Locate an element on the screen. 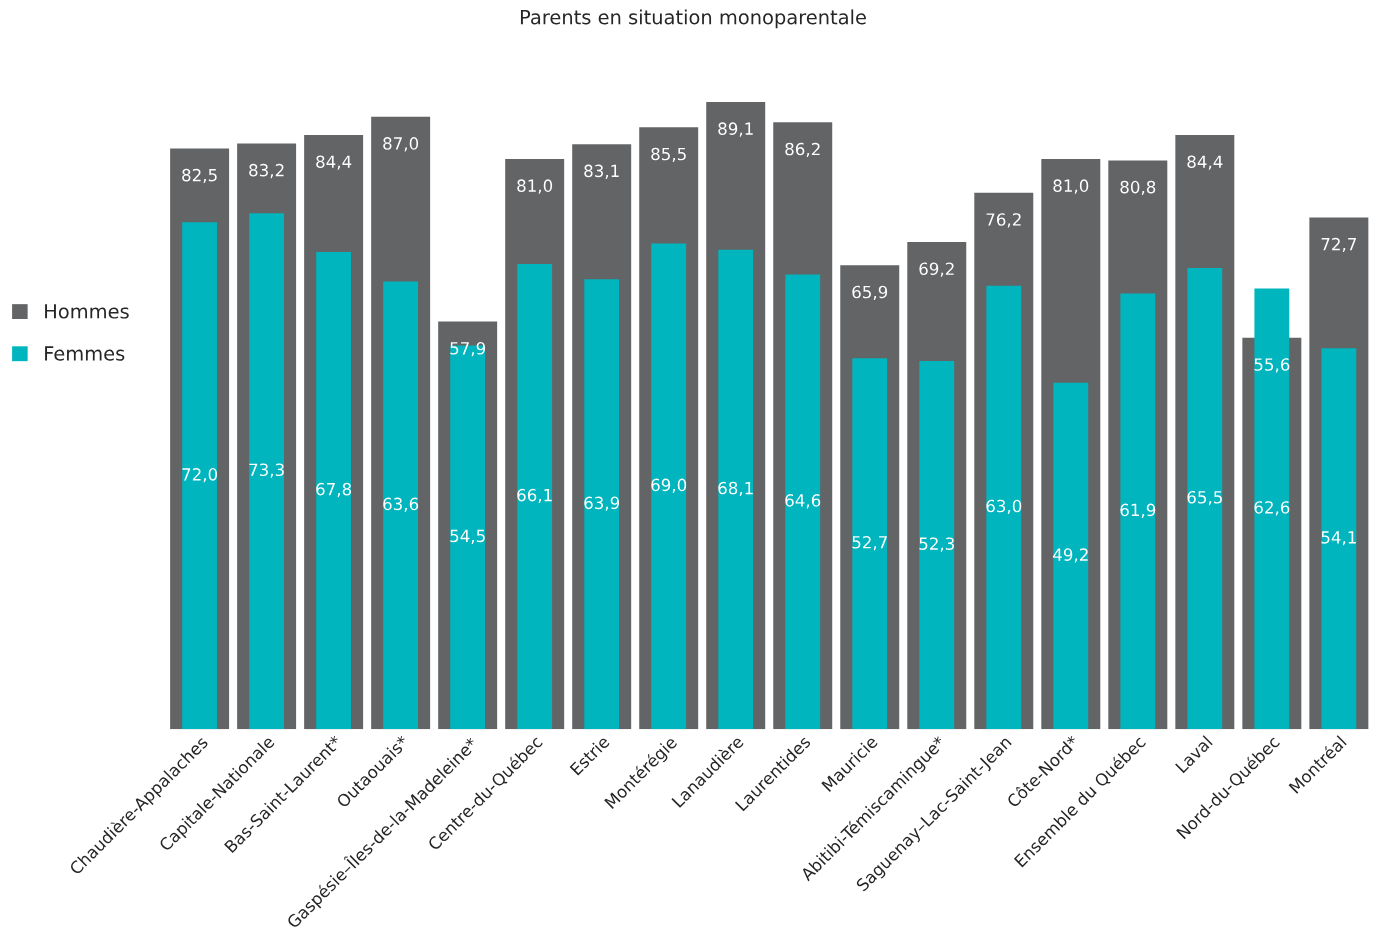 The width and height of the screenshot is (1386, 941). data-label: 63,0 is located at coordinates (1004, 507).